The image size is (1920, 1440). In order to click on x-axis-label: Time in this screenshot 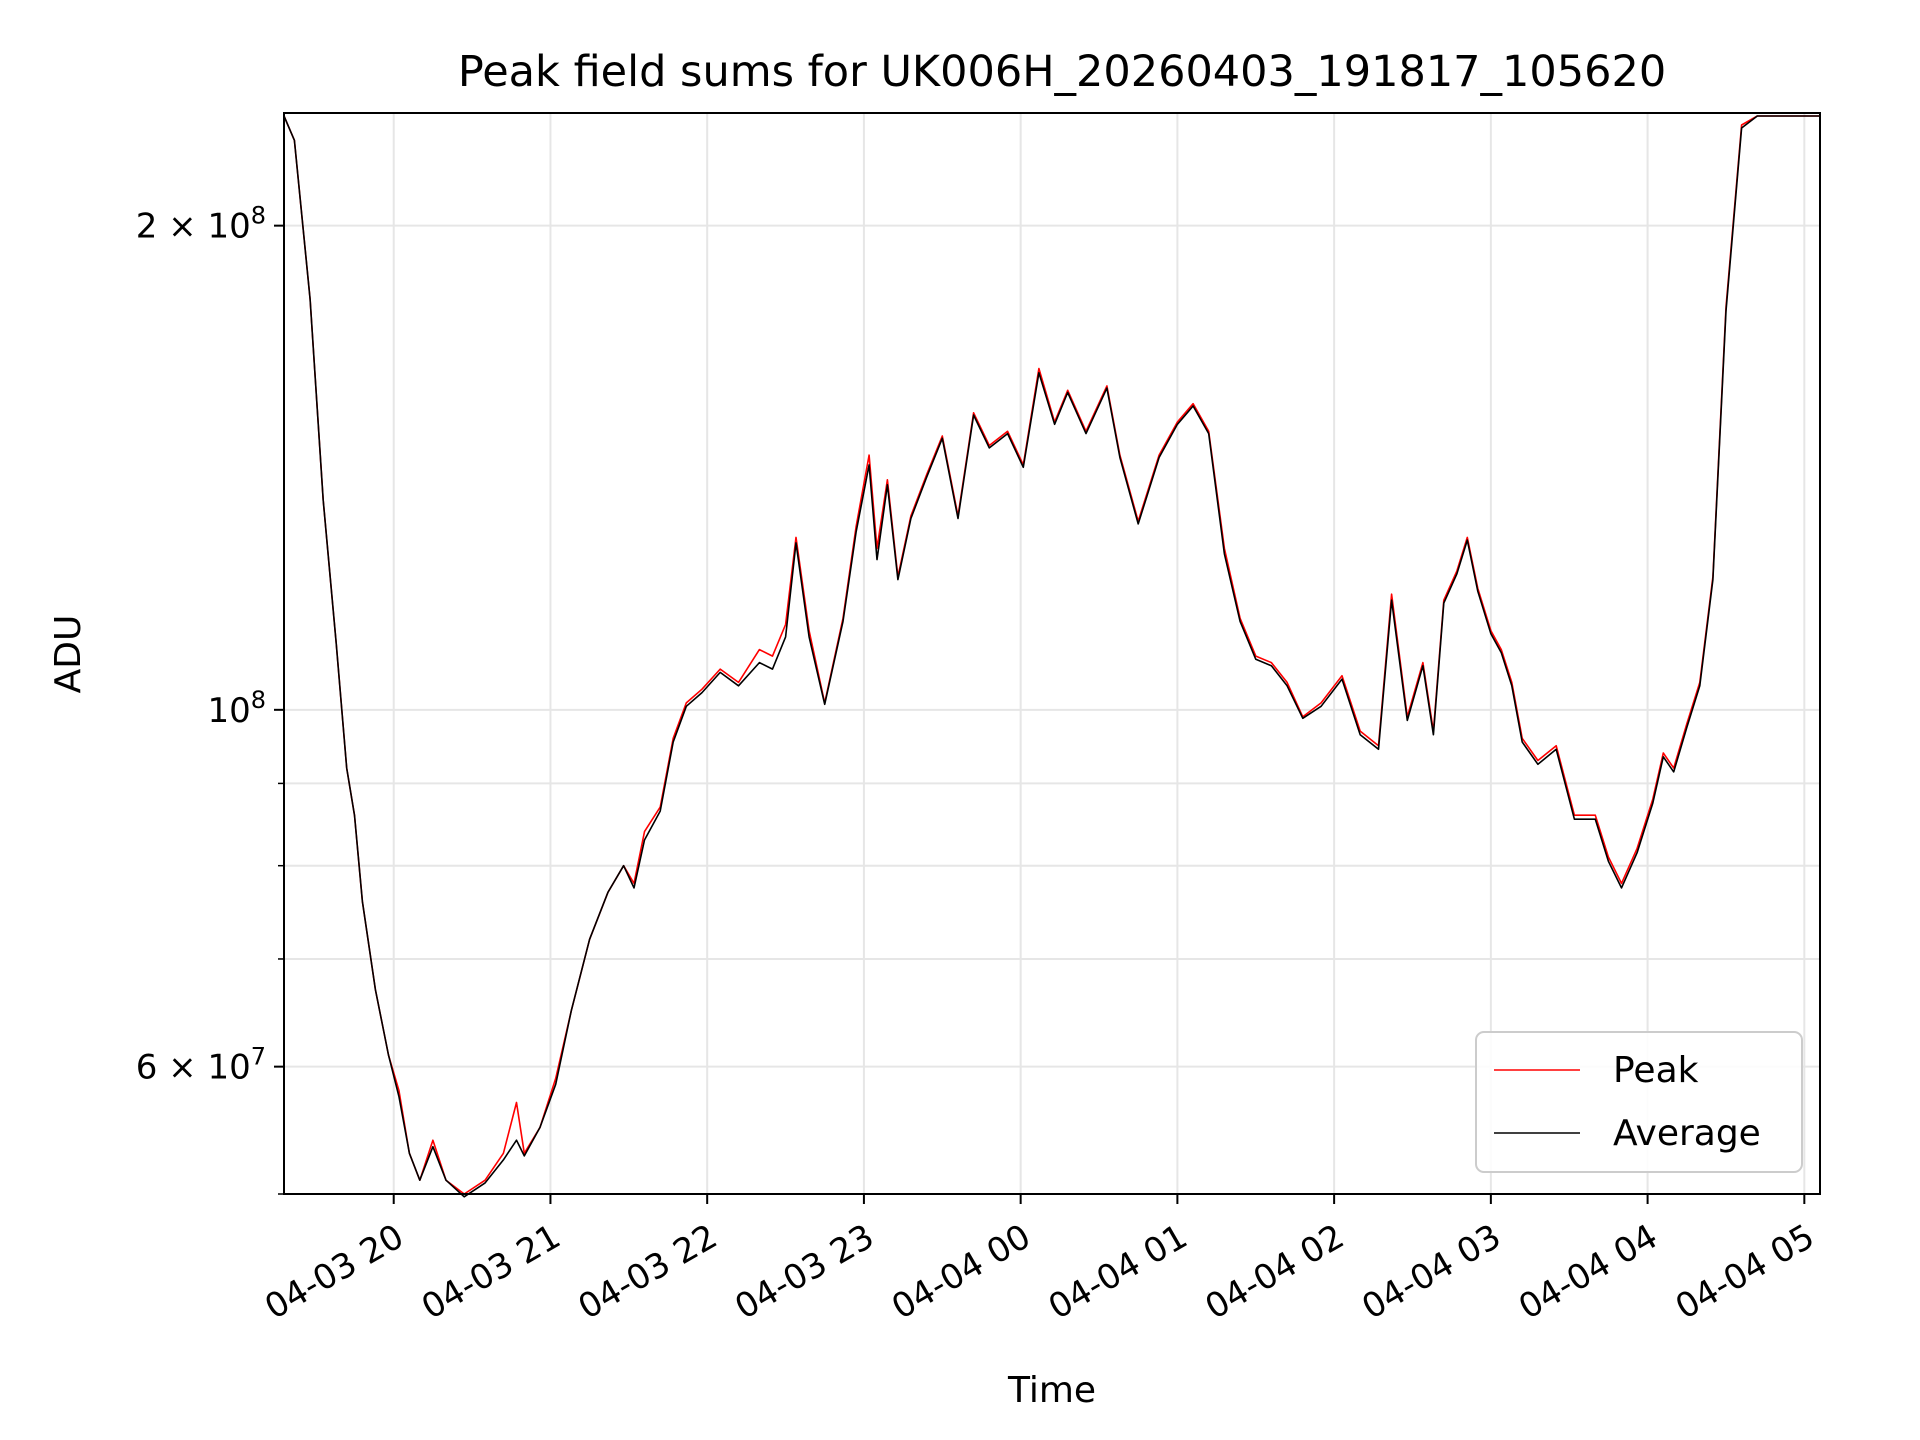, I will do `click(1051, 1390)`.